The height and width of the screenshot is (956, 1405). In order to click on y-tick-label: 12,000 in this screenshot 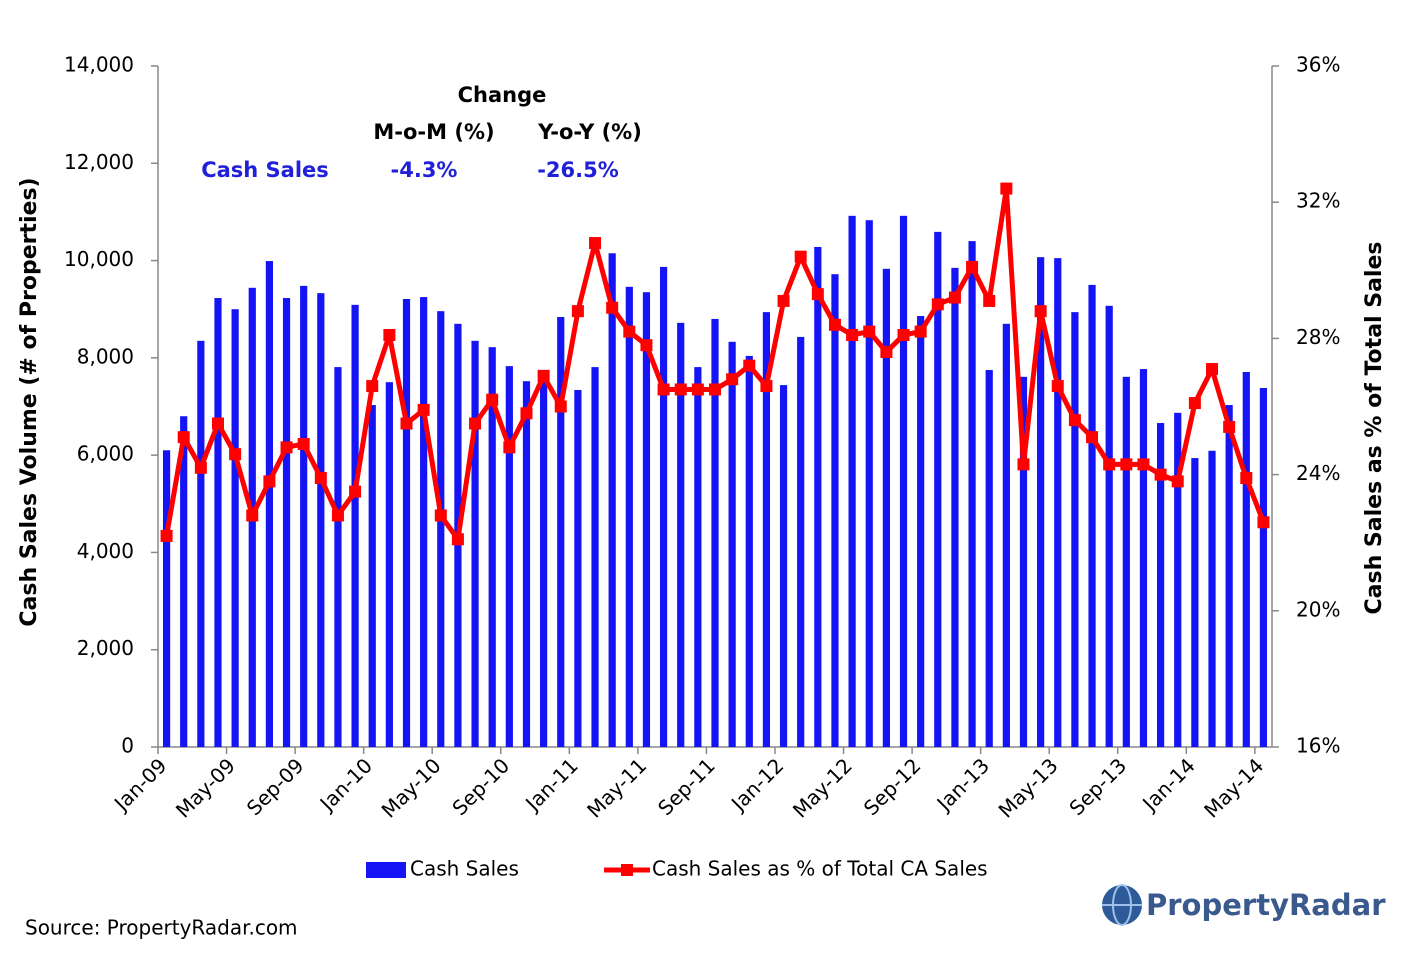, I will do `click(99, 162)`.